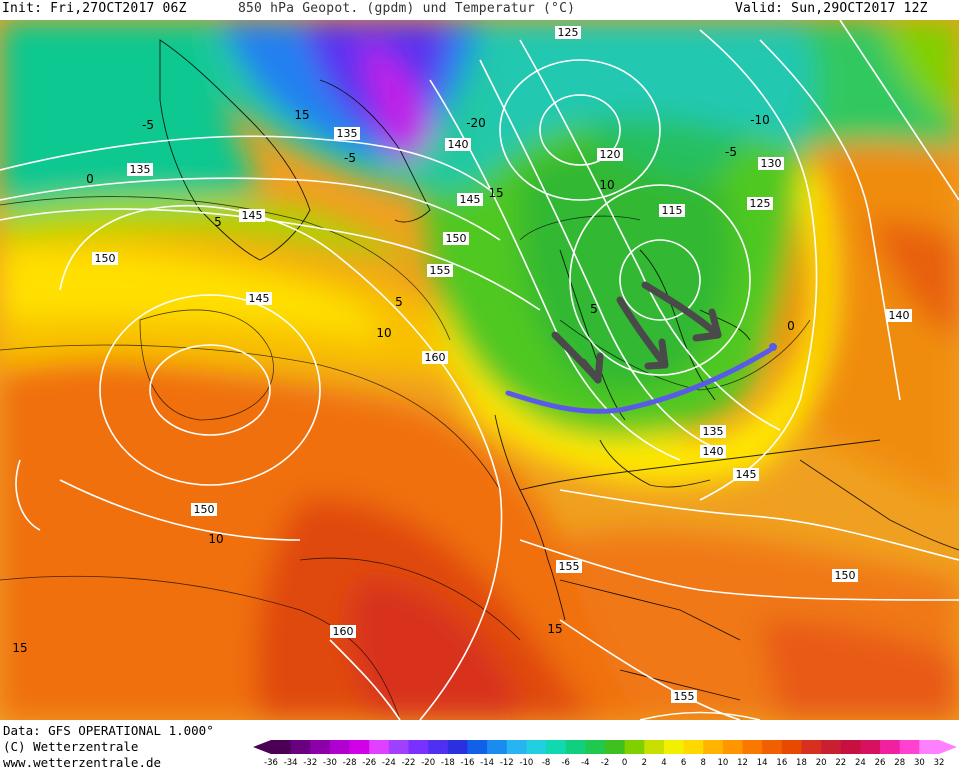 The height and width of the screenshot is (770, 959). Describe the element at coordinates (546, 762) in the screenshot. I see `legend-tick-label: -8` at that location.